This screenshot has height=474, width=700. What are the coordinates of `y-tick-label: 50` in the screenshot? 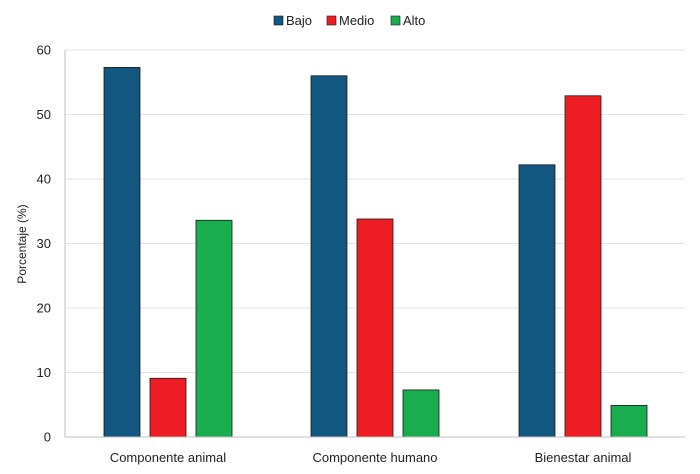 It's located at (44, 114).